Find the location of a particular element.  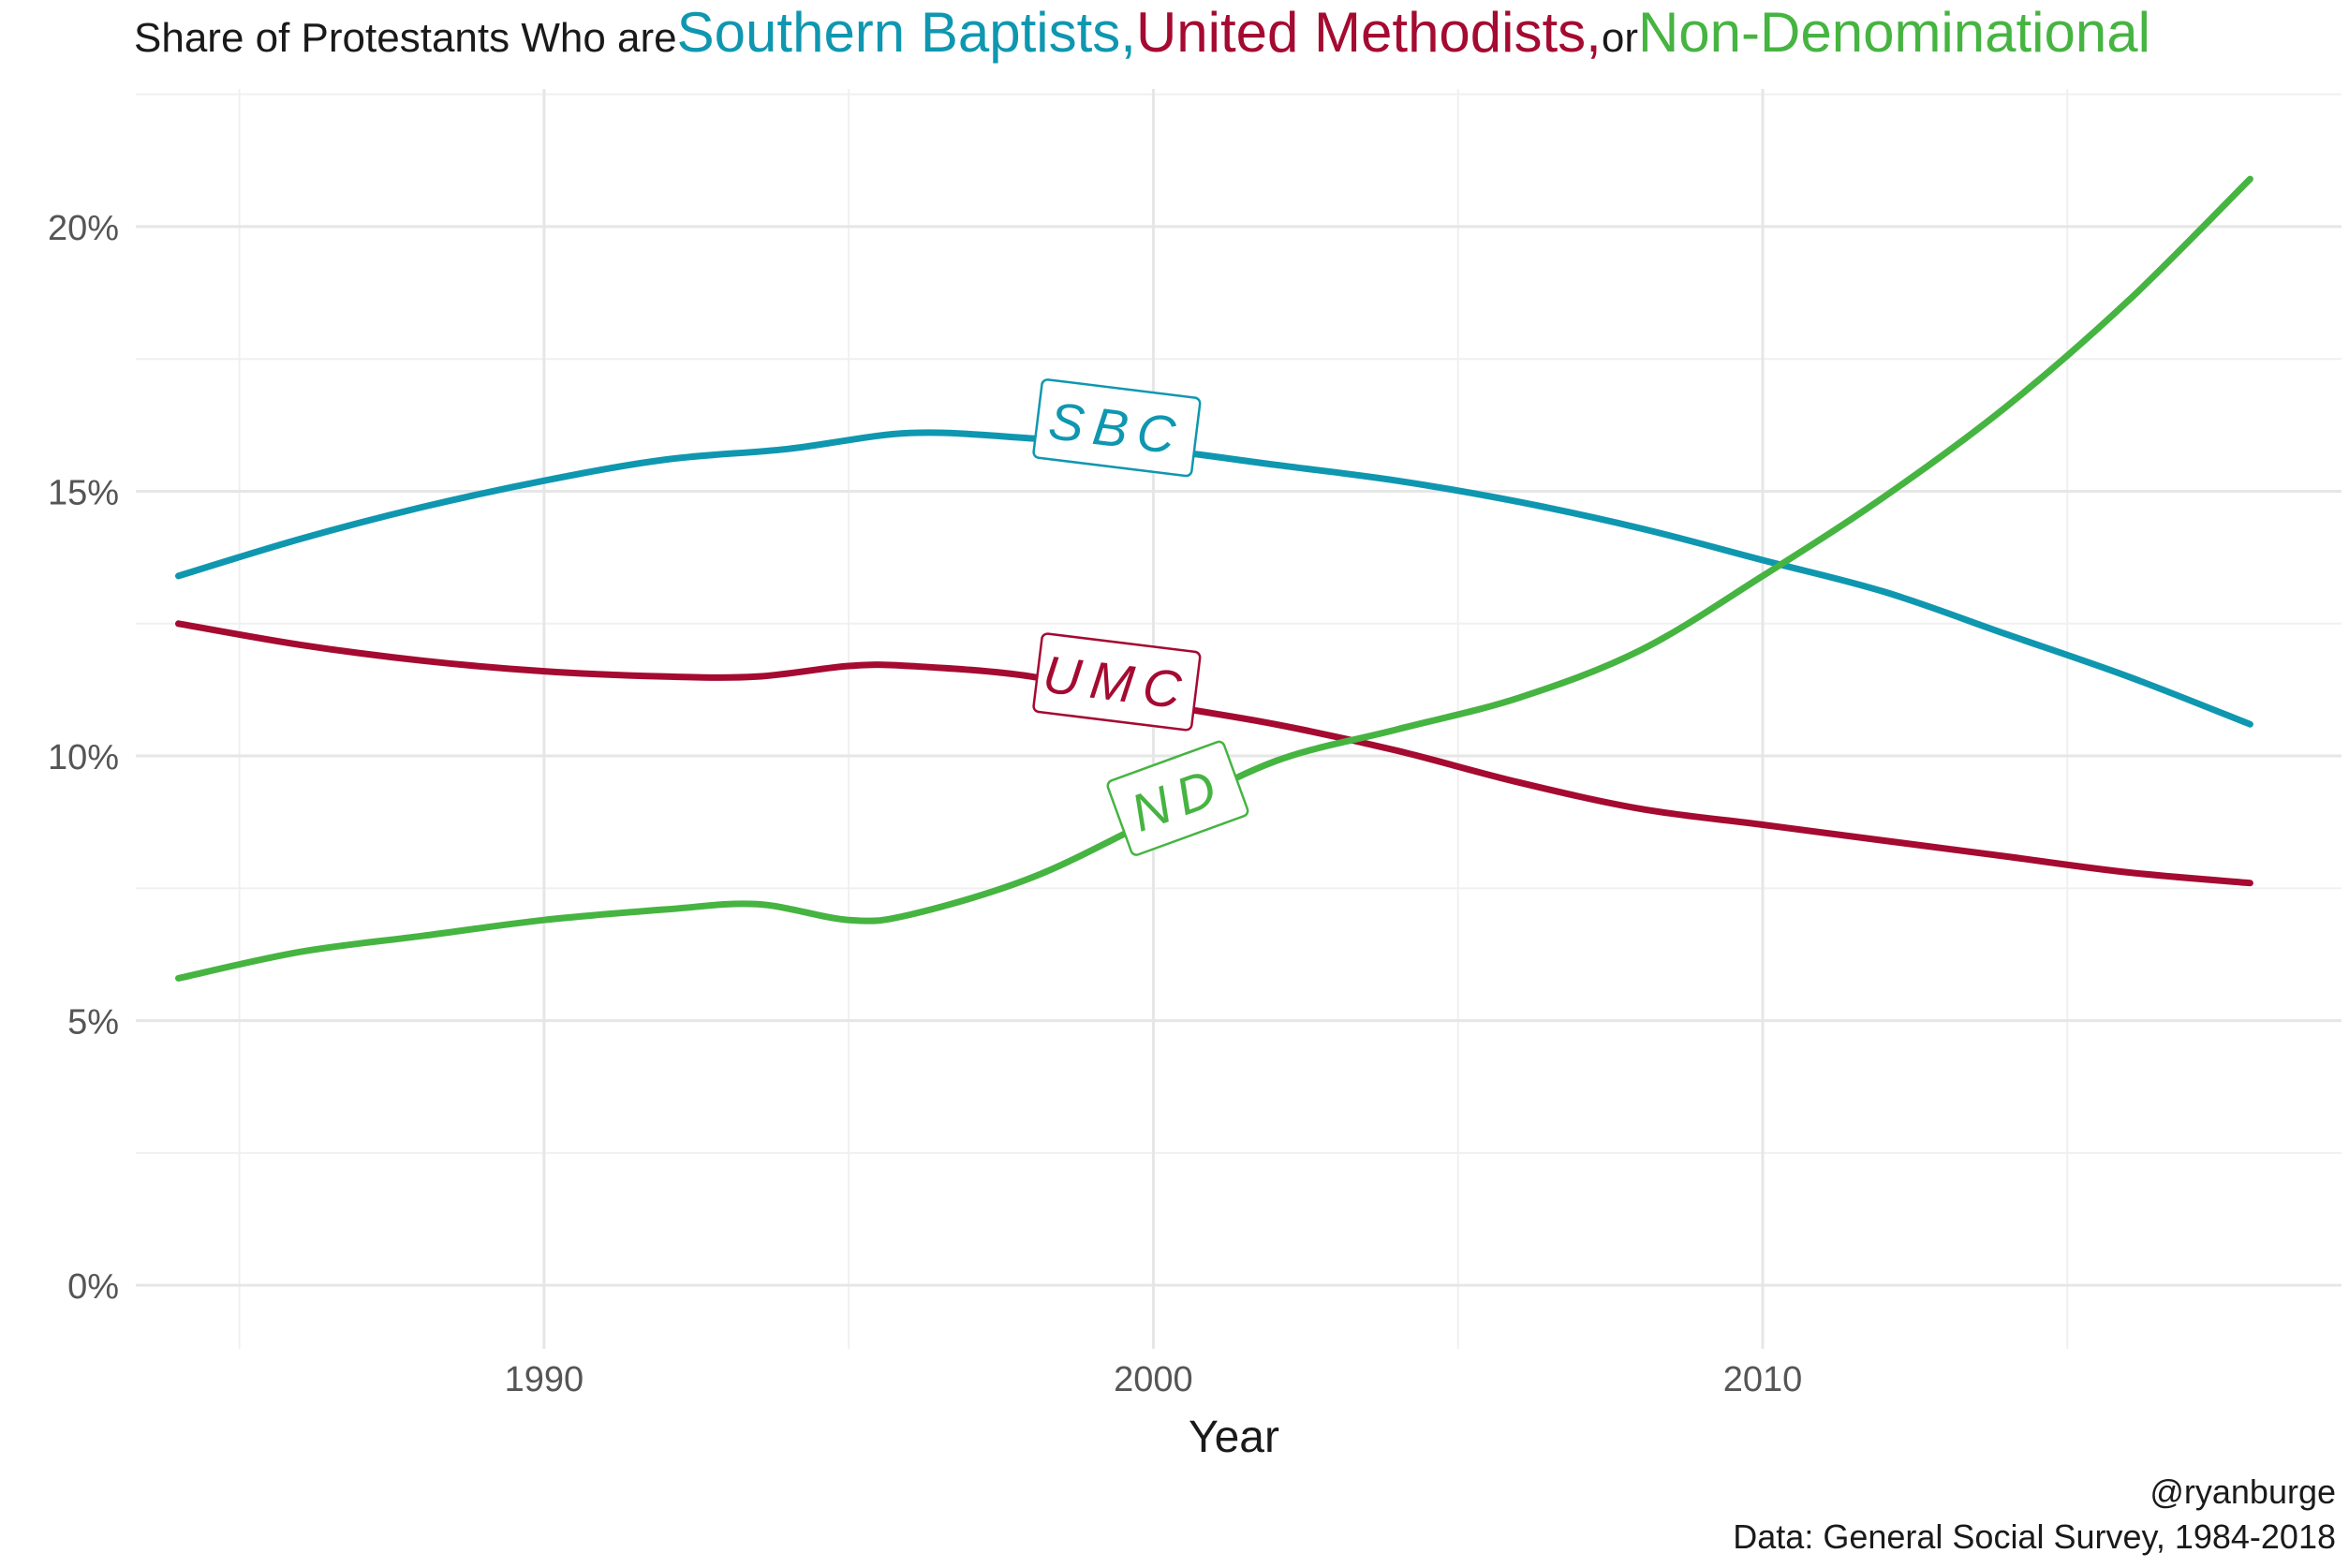

x-tick-label: 1990 is located at coordinates (544, 1379).